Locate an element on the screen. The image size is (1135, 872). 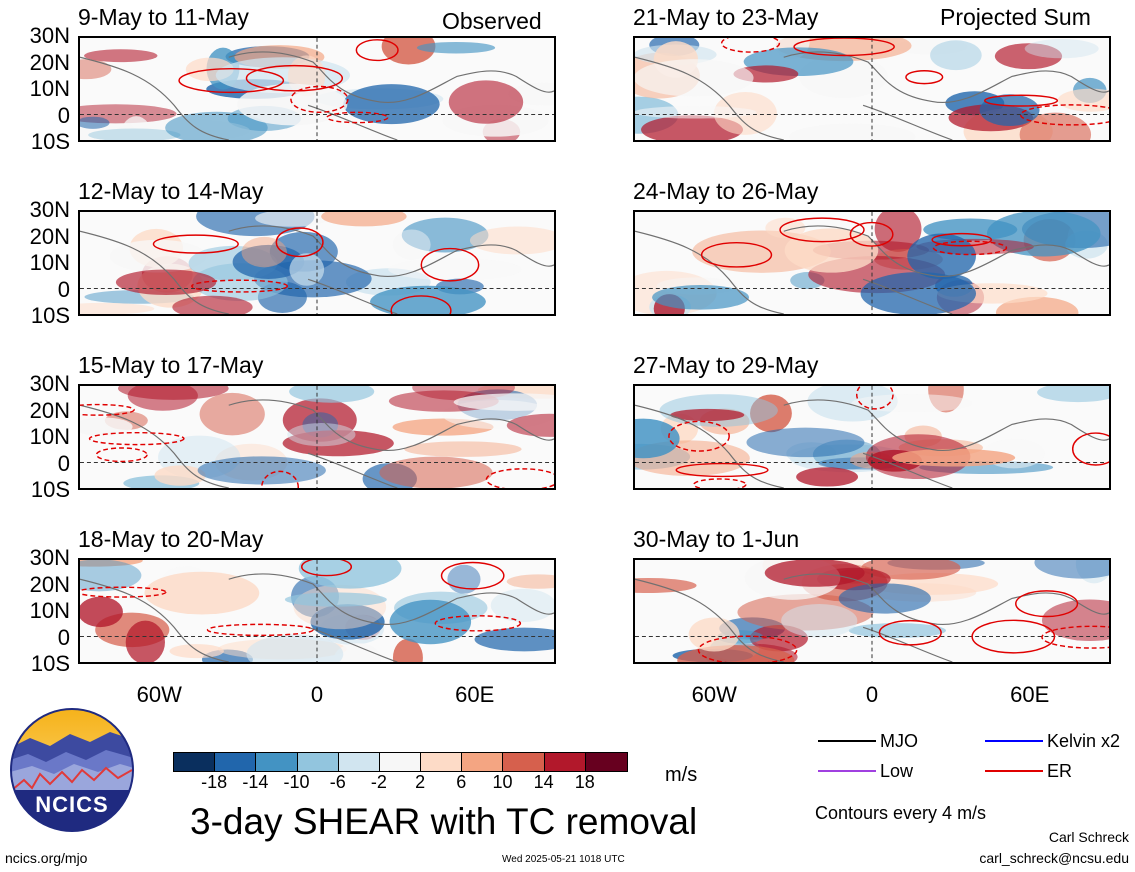
colorbar-tick-label: 18 is located at coordinates (584, 782).